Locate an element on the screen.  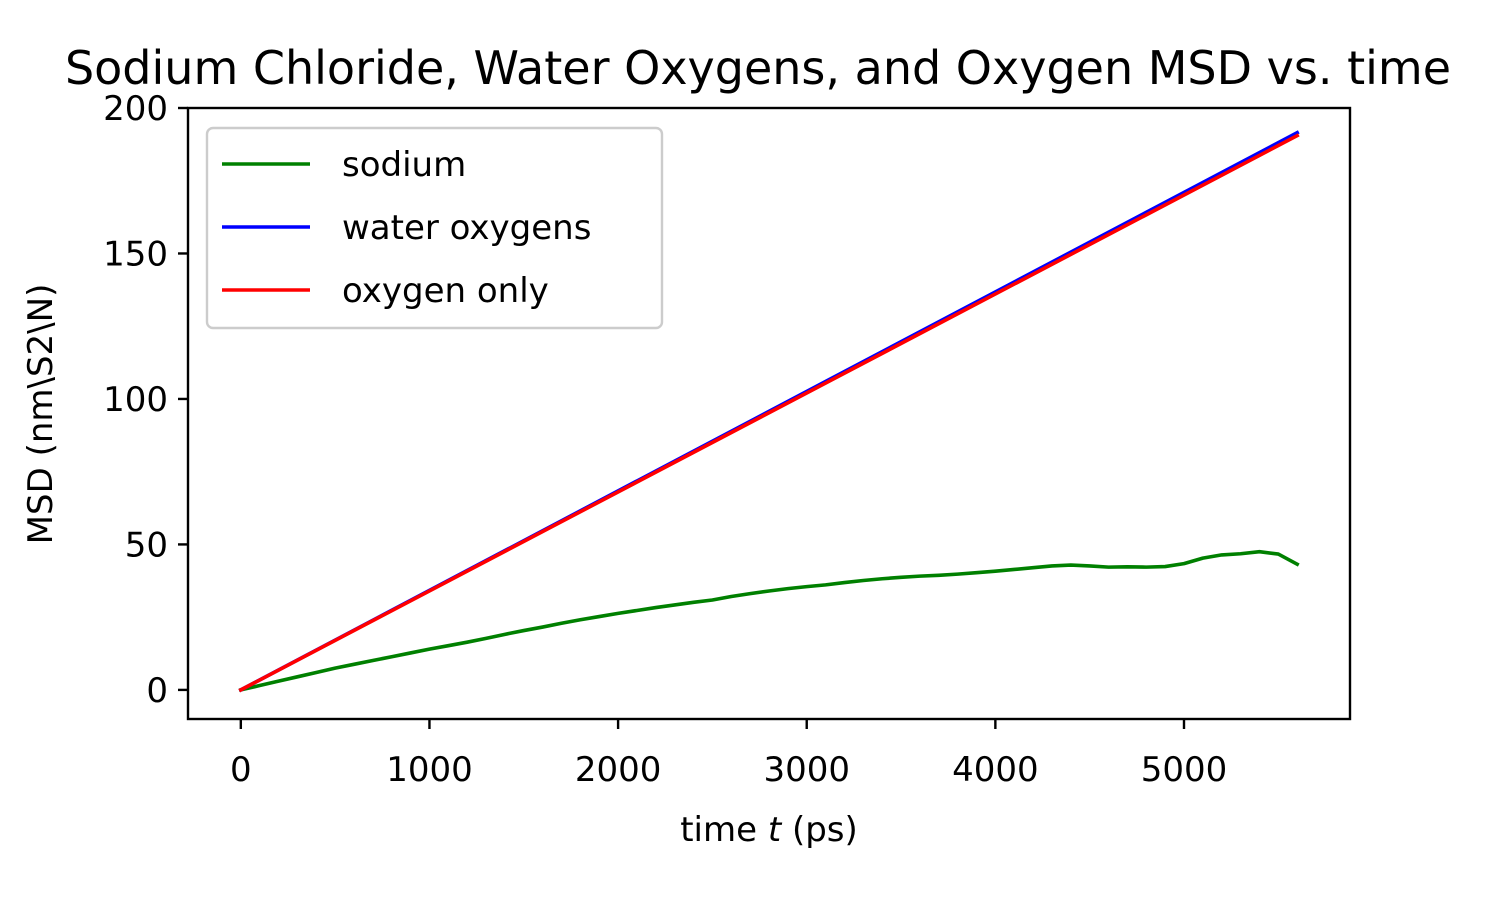
x-axis-label: time t (ps) is located at coordinates (769, 830).